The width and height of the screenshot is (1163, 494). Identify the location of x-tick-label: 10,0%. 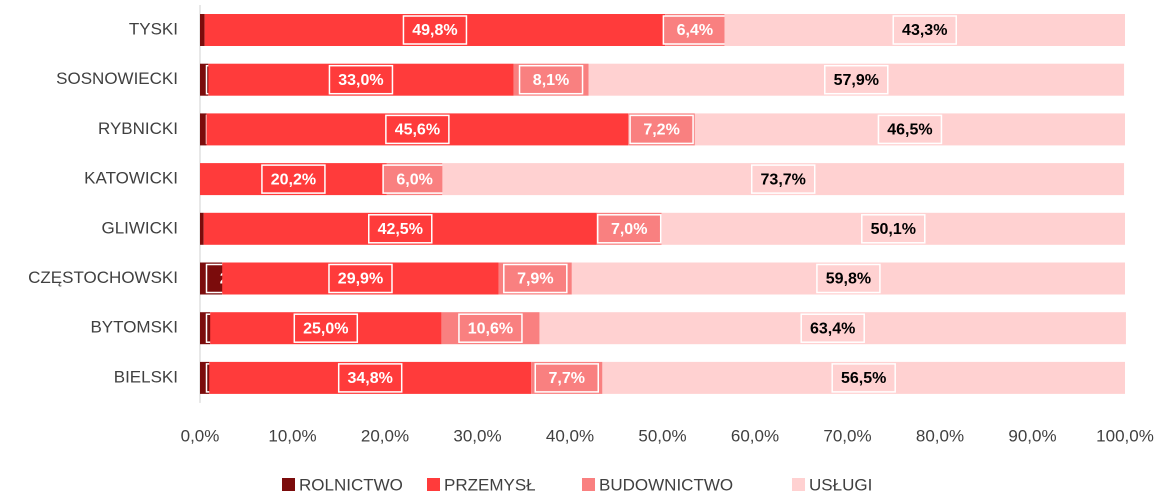
(292, 435).